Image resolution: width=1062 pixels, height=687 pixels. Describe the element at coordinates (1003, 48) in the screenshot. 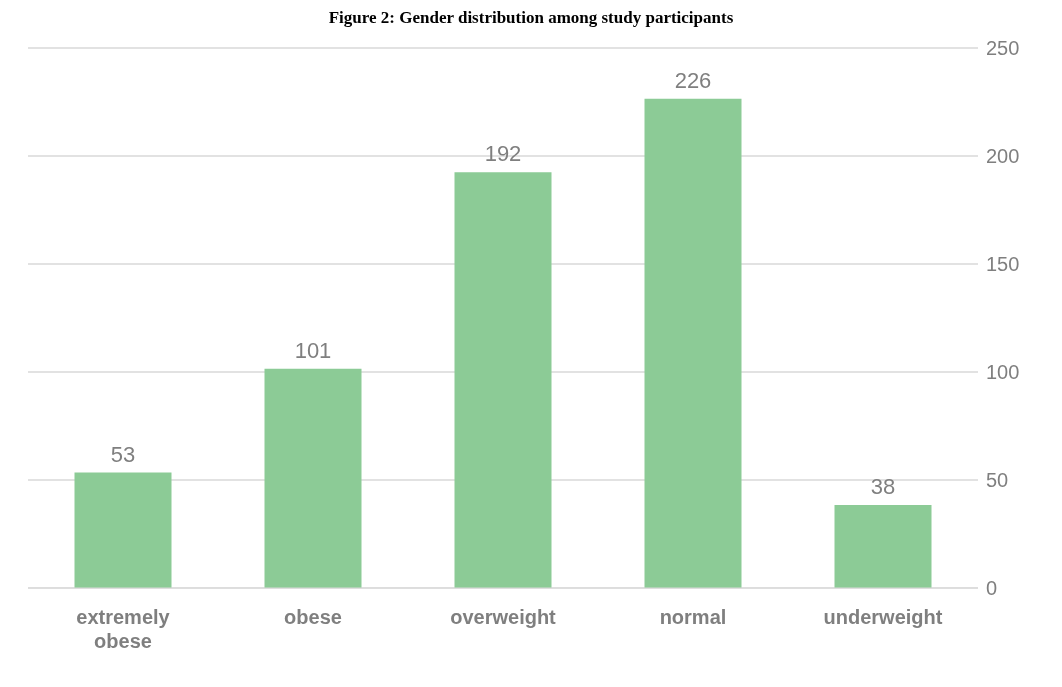

I see `y-tick-label: 250` at that location.